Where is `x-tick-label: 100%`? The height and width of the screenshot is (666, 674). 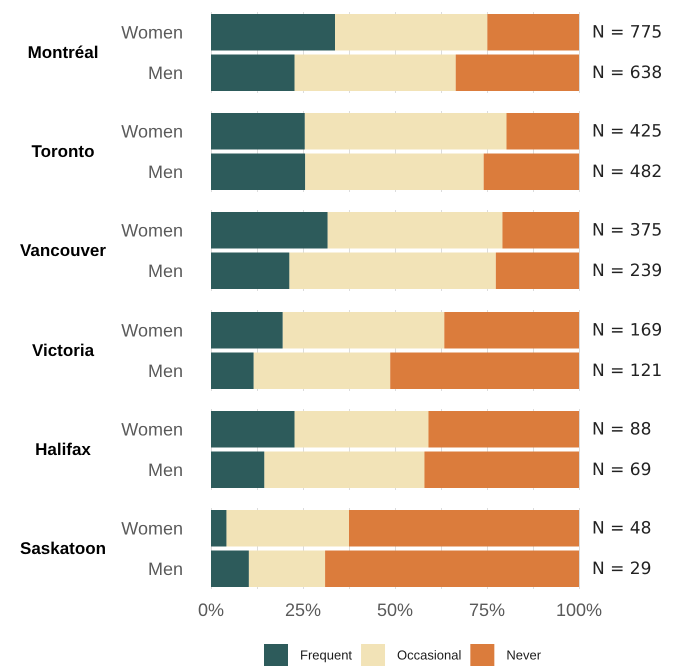
x-tick-label: 100% is located at coordinates (579, 610).